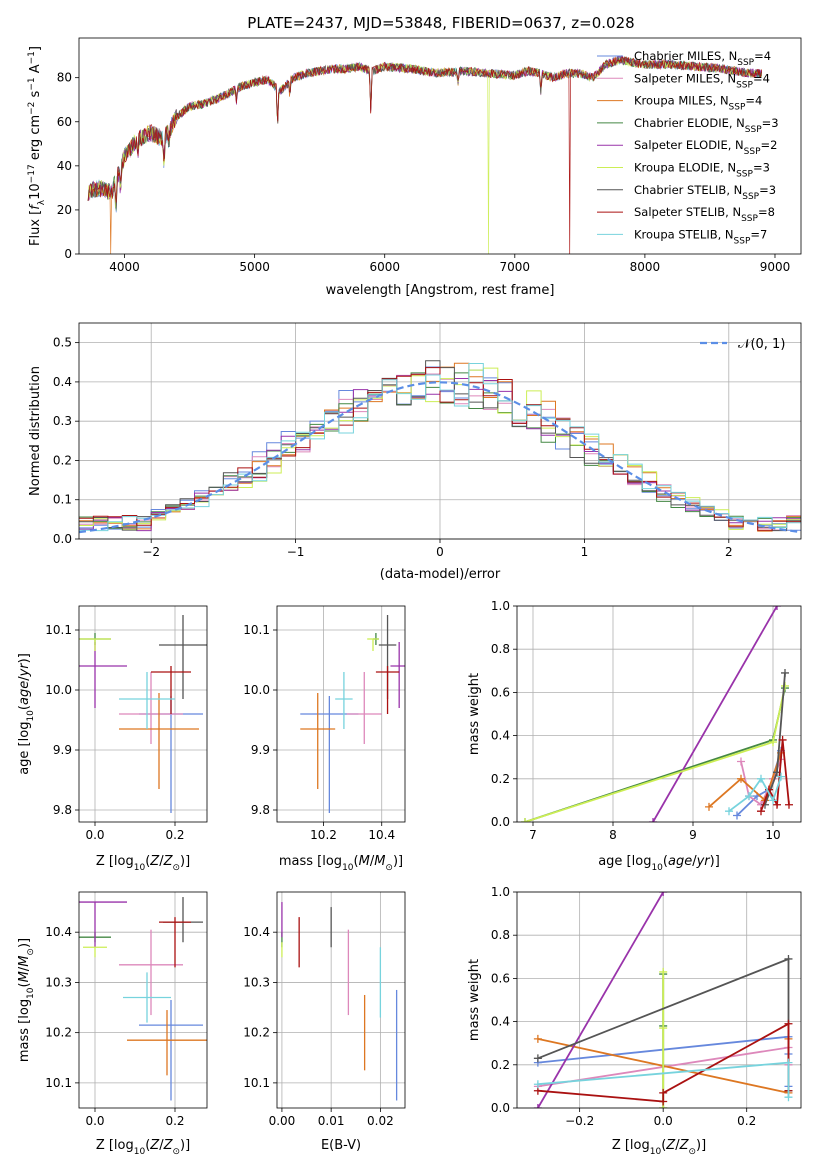 The width and height of the screenshot is (819, 1170). What do you see at coordinates (600, 1000) in the screenshot?
I see `series-line-salpeter-elodie` at bounding box center [600, 1000].